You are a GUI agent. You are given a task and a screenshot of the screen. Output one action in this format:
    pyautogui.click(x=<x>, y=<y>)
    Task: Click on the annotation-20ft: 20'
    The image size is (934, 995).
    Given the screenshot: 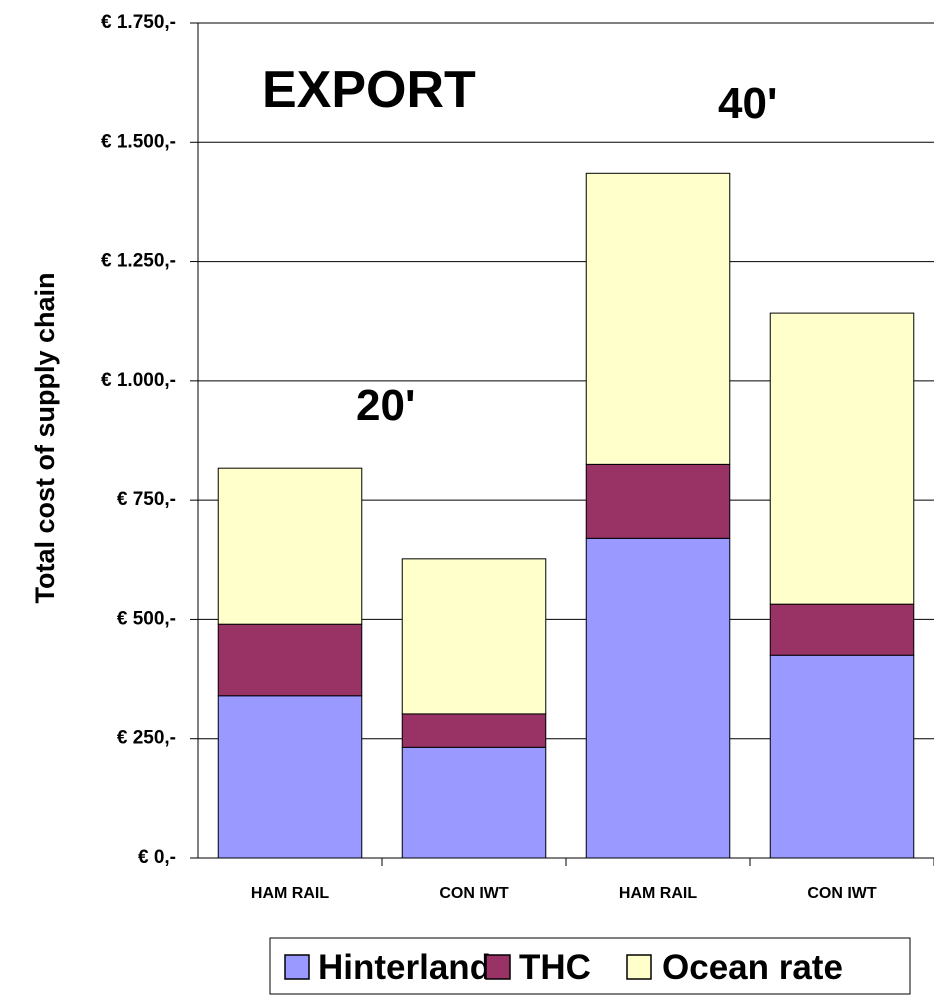 What is the action you would take?
    pyautogui.click(x=385, y=405)
    